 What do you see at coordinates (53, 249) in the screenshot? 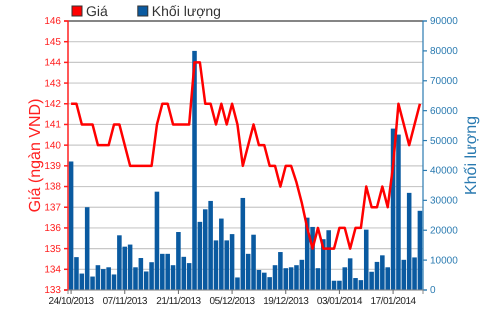
I see `y-tick-label: 135` at bounding box center [53, 249].